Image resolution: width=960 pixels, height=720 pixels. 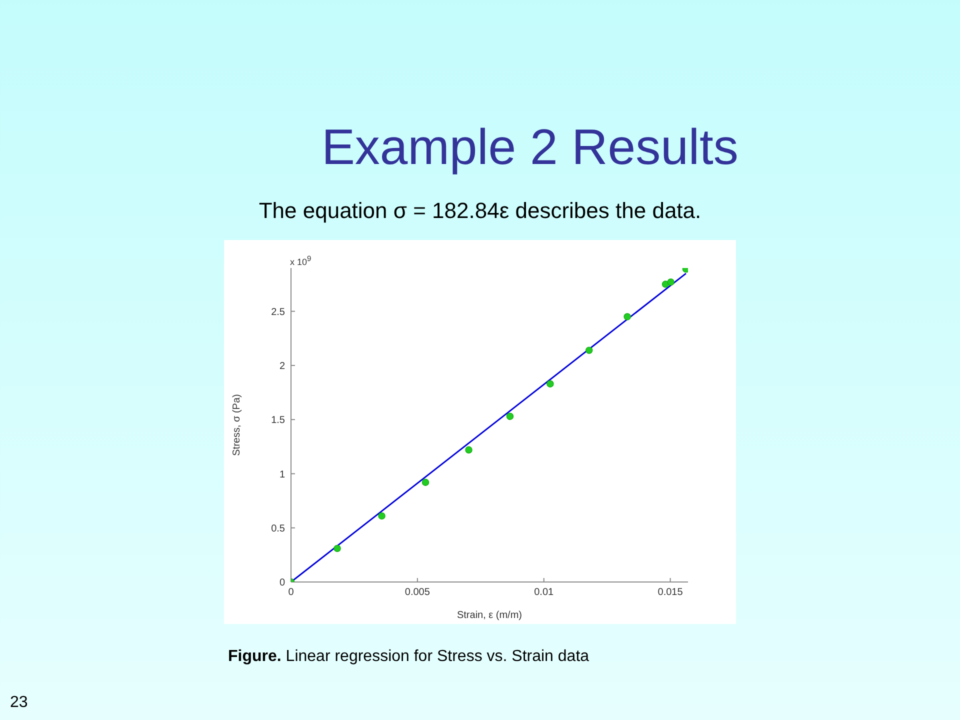 What do you see at coordinates (417, 592) in the screenshot?
I see `x-tick-label: 0.005` at bounding box center [417, 592].